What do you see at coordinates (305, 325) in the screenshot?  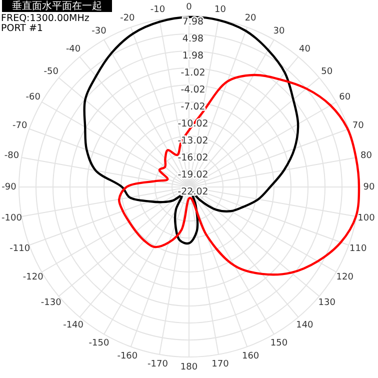 I see `spoke-label: 140` at bounding box center [305, 325].